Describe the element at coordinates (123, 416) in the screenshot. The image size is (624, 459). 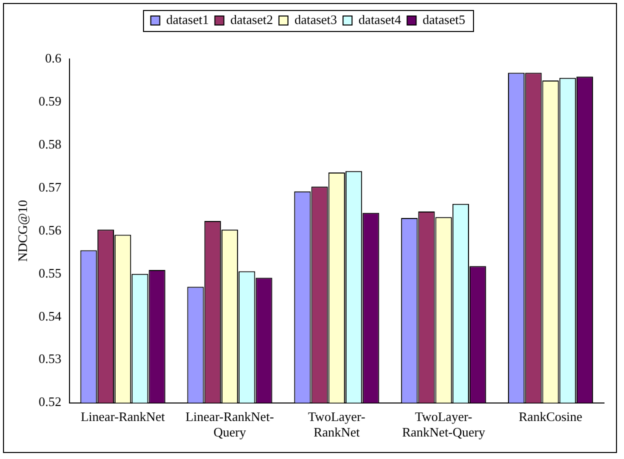
I see `x-tick-label: Linear-RankNet` at that location.